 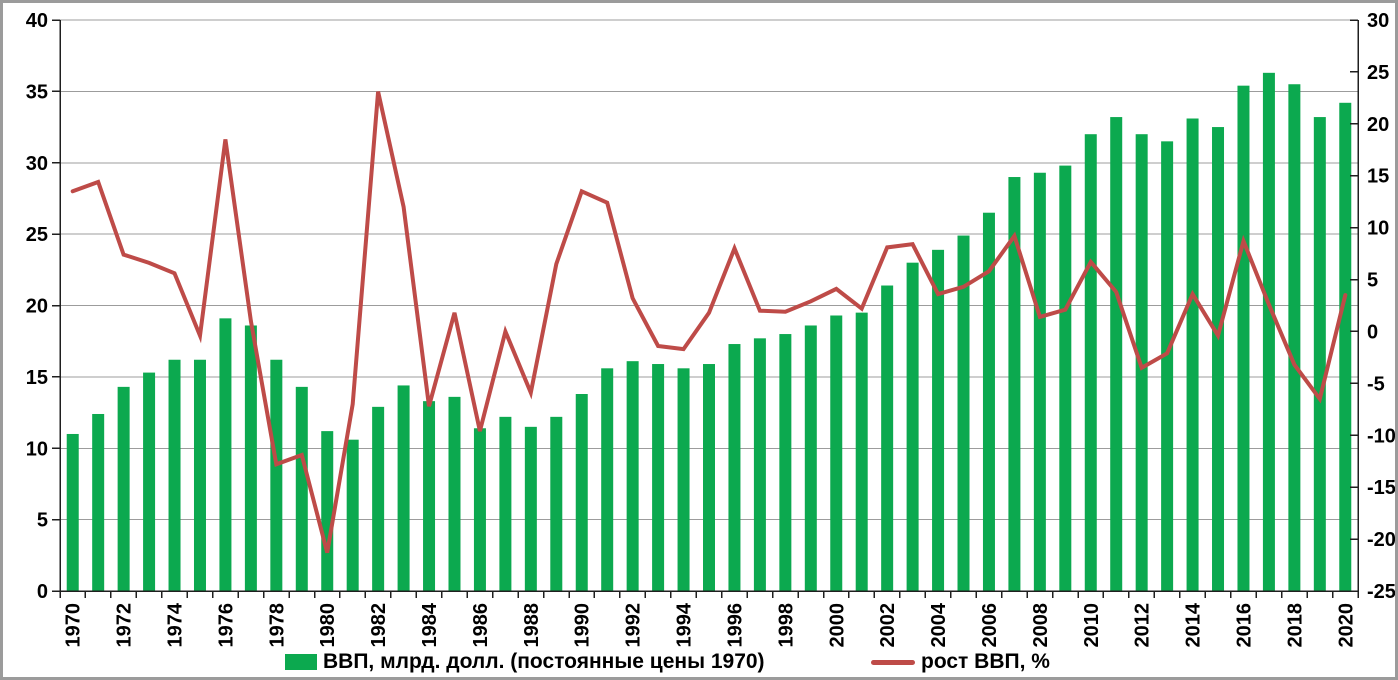 I want to click on right-axis-label: 25, so click(x=1378, y=73).